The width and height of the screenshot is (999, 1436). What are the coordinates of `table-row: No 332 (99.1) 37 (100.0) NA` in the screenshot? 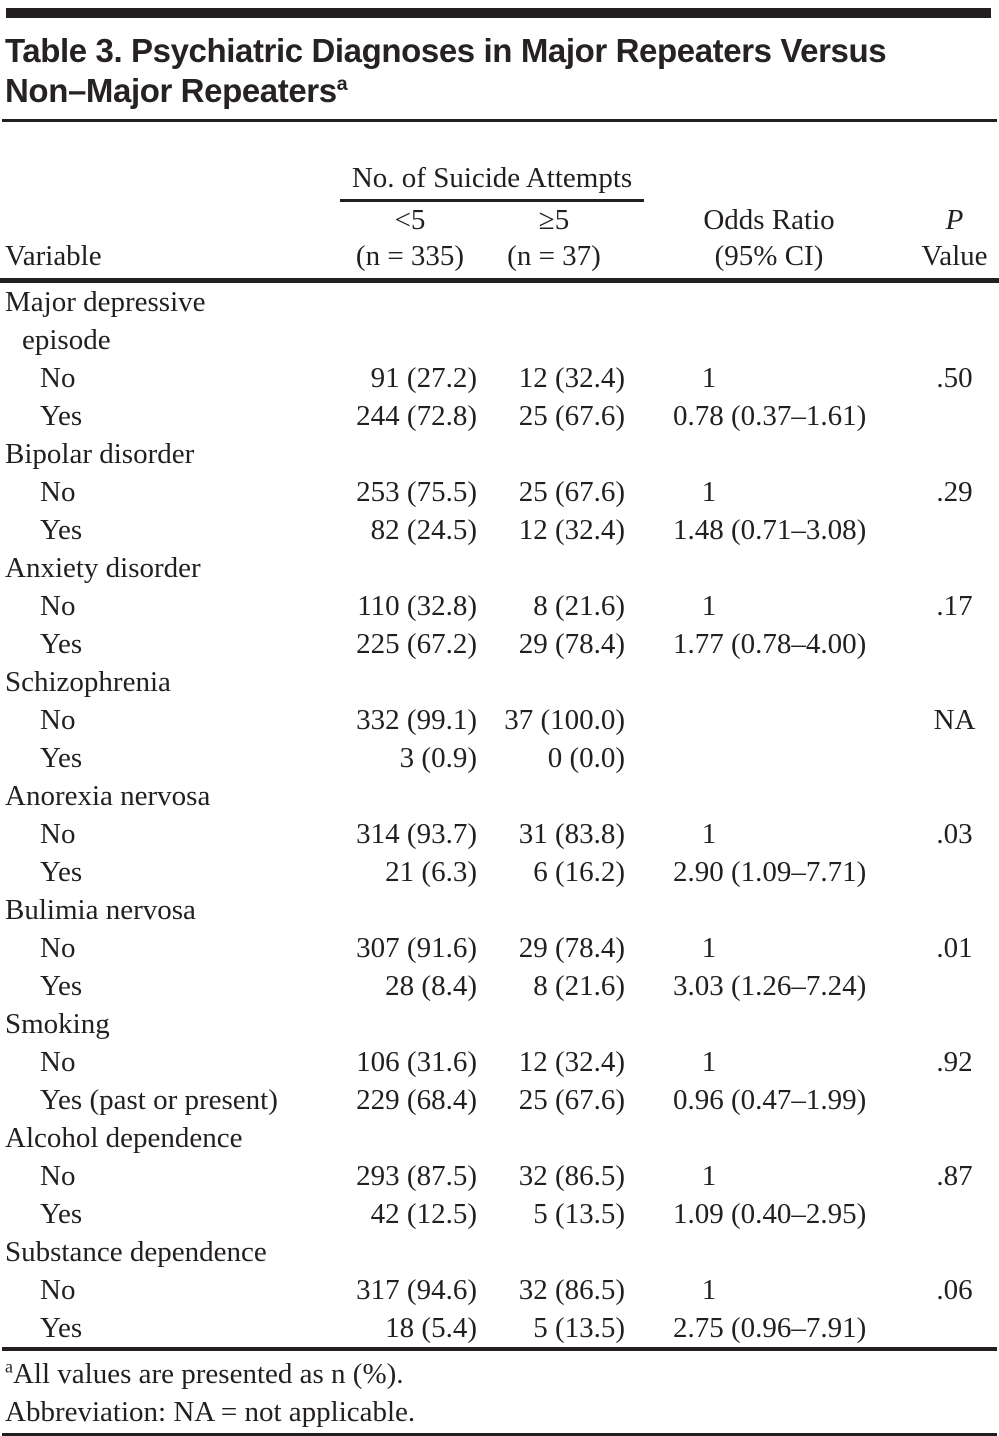 It's located at (499, 720).